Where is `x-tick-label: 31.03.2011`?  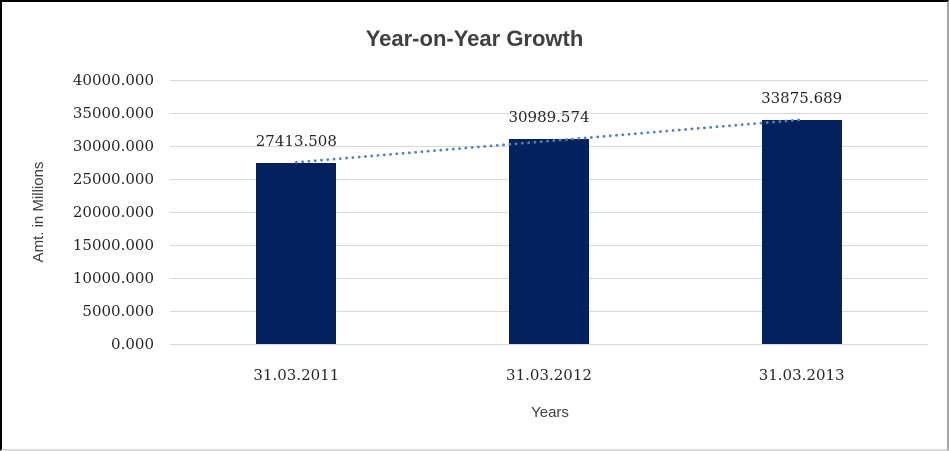 x-tick-label: 31.03.2011 is located at coordinates (296, 375).